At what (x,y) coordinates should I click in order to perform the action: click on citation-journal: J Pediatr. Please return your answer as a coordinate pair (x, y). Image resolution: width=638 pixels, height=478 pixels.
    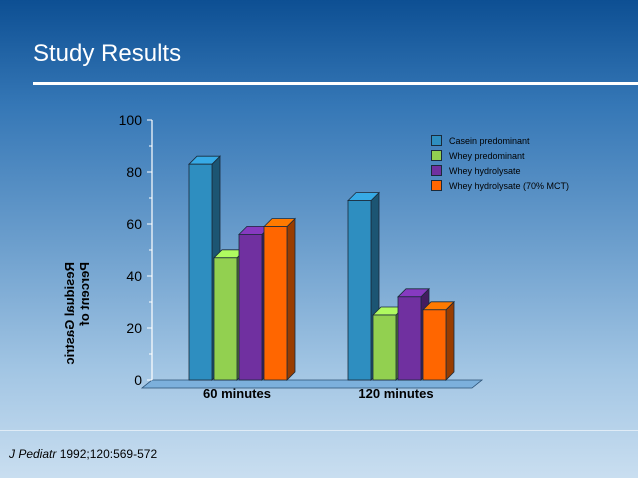
    Looking at the image, I should click on (33, 454).